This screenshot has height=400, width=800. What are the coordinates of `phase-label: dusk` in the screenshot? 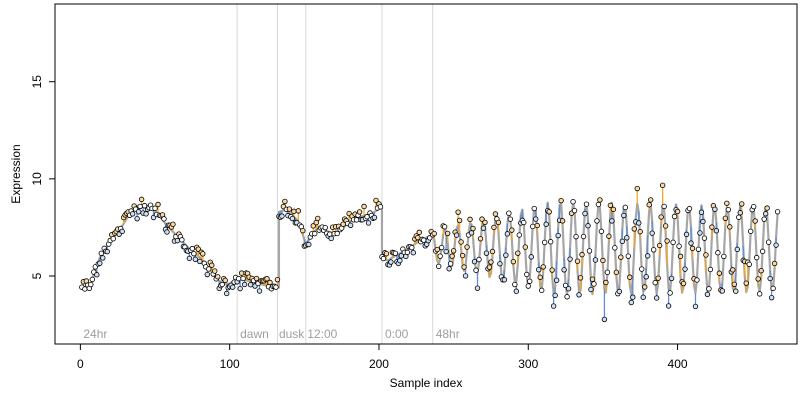 It's located at (292, 334).